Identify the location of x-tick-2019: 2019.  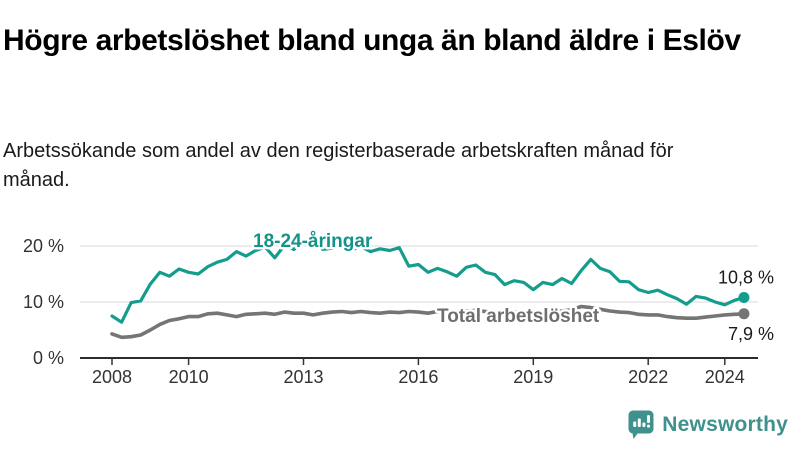
(533, 377).